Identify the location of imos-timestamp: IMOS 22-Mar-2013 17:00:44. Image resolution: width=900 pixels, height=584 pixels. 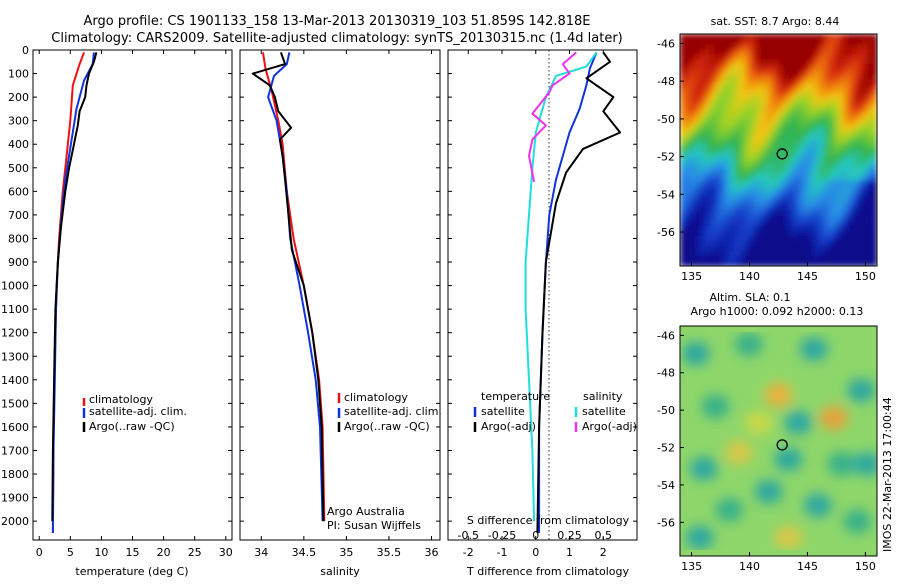
(887, 474).